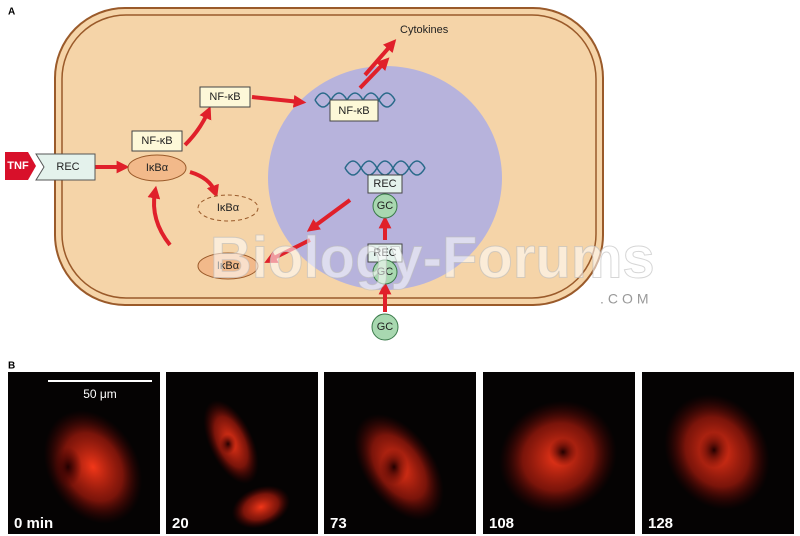  Describe the element at coordinates (626, 299) in the screenshot. I see `watermark-suffix: .COM` at that location.